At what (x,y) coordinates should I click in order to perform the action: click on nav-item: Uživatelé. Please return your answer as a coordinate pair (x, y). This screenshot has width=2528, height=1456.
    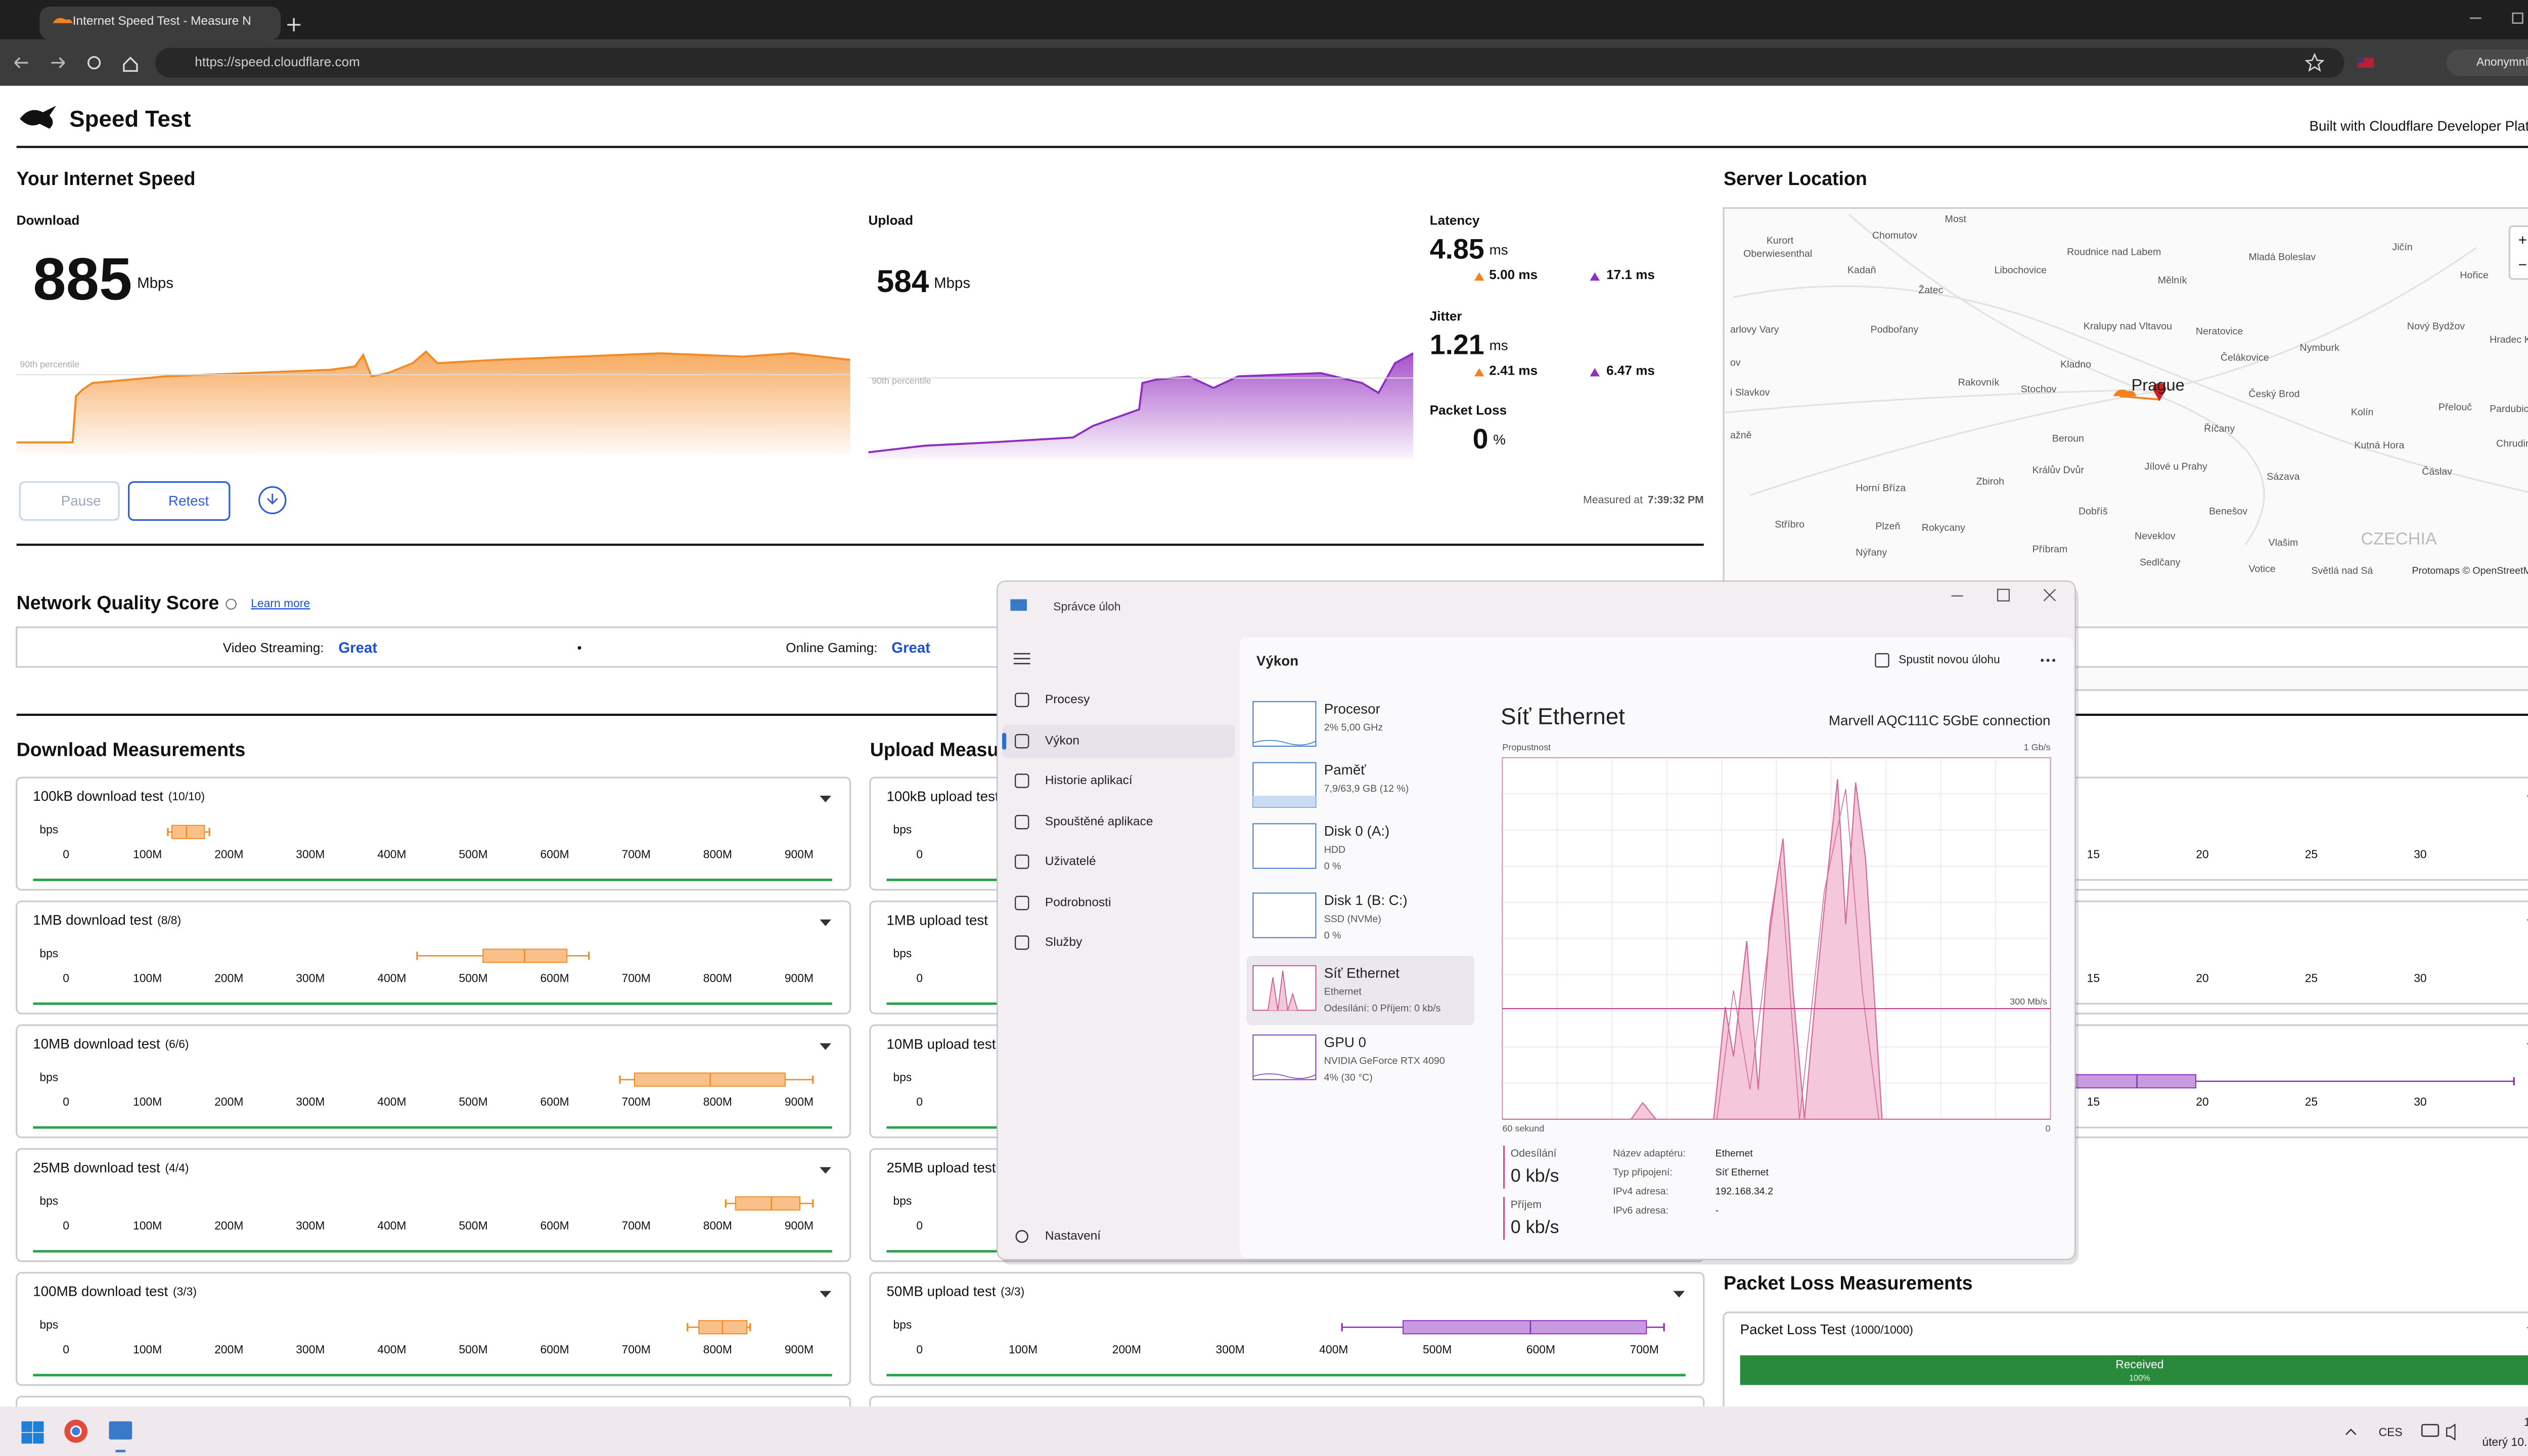
    Looking at the image, I should click on (1071, 861).